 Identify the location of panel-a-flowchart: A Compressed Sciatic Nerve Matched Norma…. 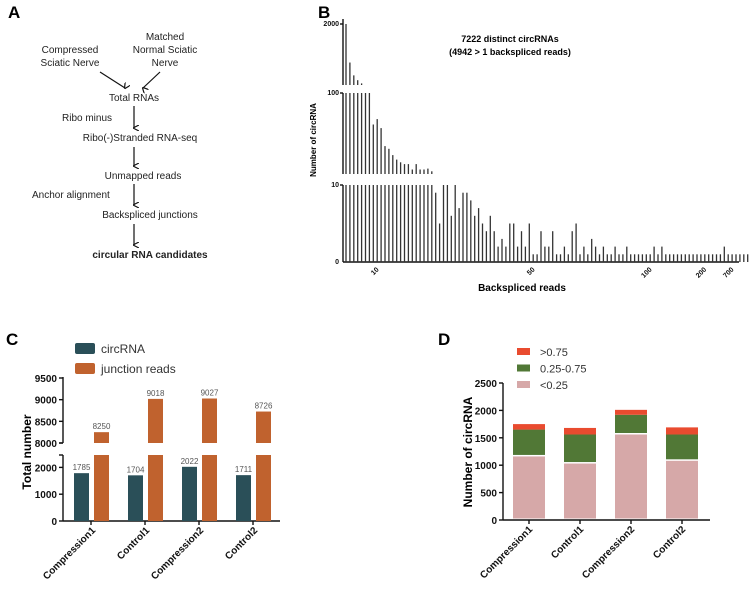
(108, 132).